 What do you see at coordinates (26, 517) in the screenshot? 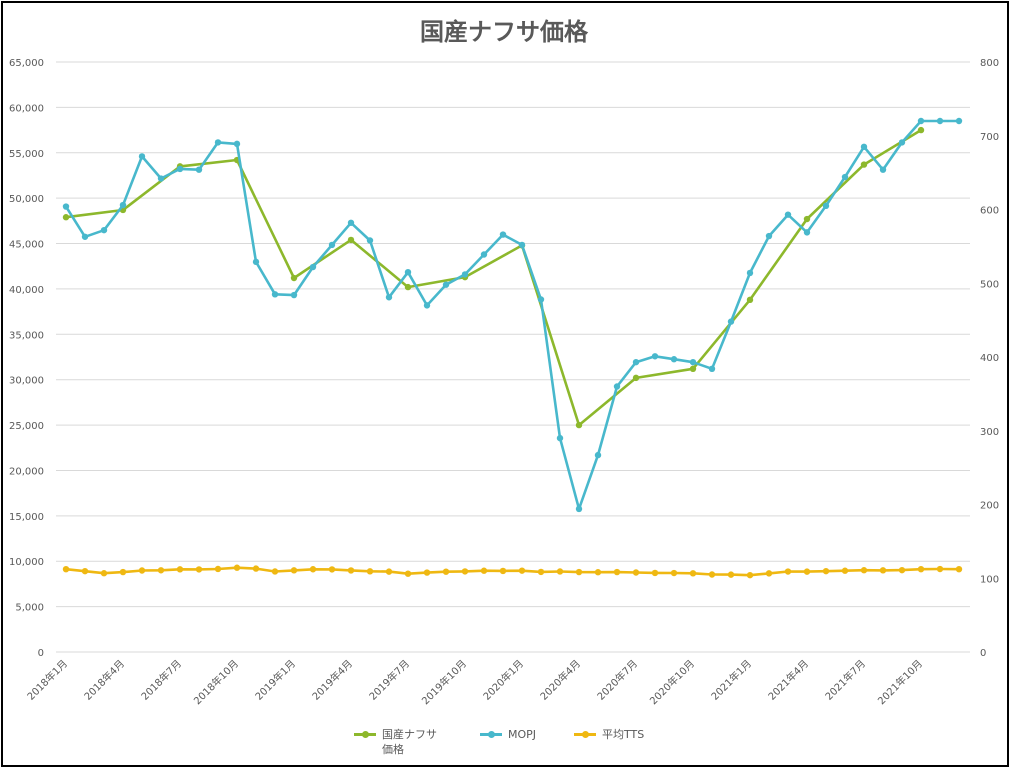
I see `y-left-tick-label: 15,000` at bounding box center [26, 517].